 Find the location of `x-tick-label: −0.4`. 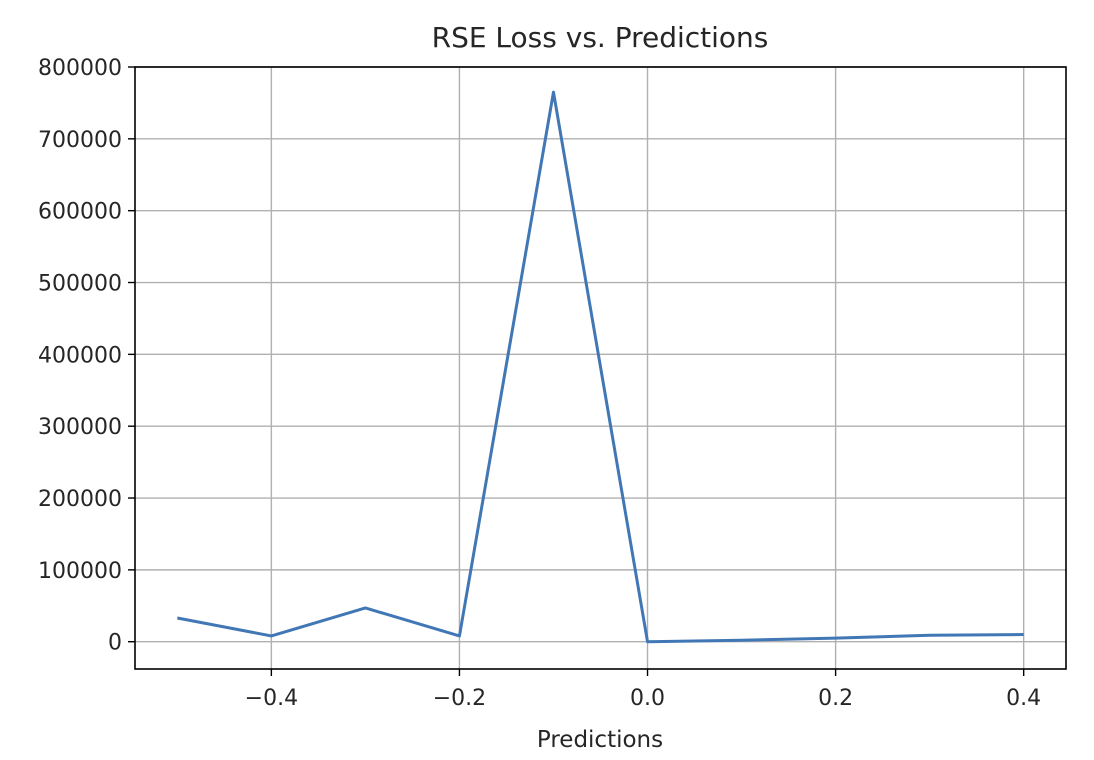

x-tick-label: −0.4 is located at coordinates (271, 698).